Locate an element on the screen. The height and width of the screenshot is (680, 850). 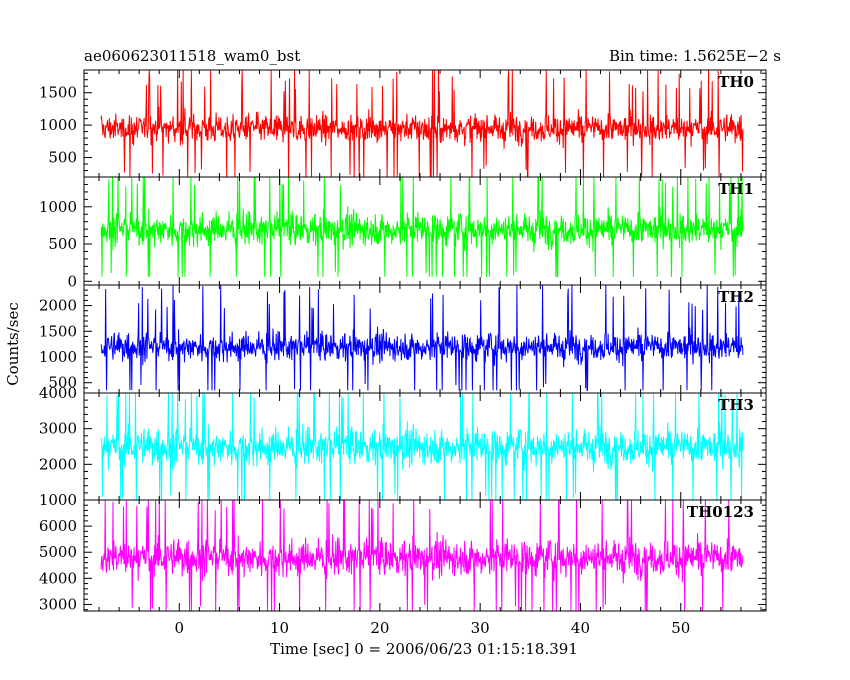
panel-label: TH2 is located at coordinates (736, 297).